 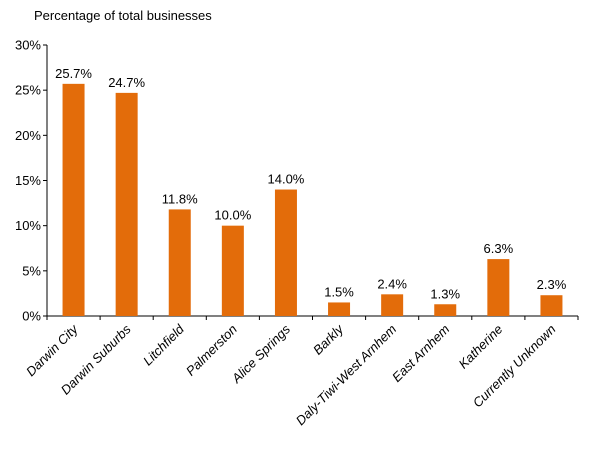 What do you see at coordinates (339, 291) in the screenshot?
I see `data-label: 1.5%` at bounding box center [339, 291].